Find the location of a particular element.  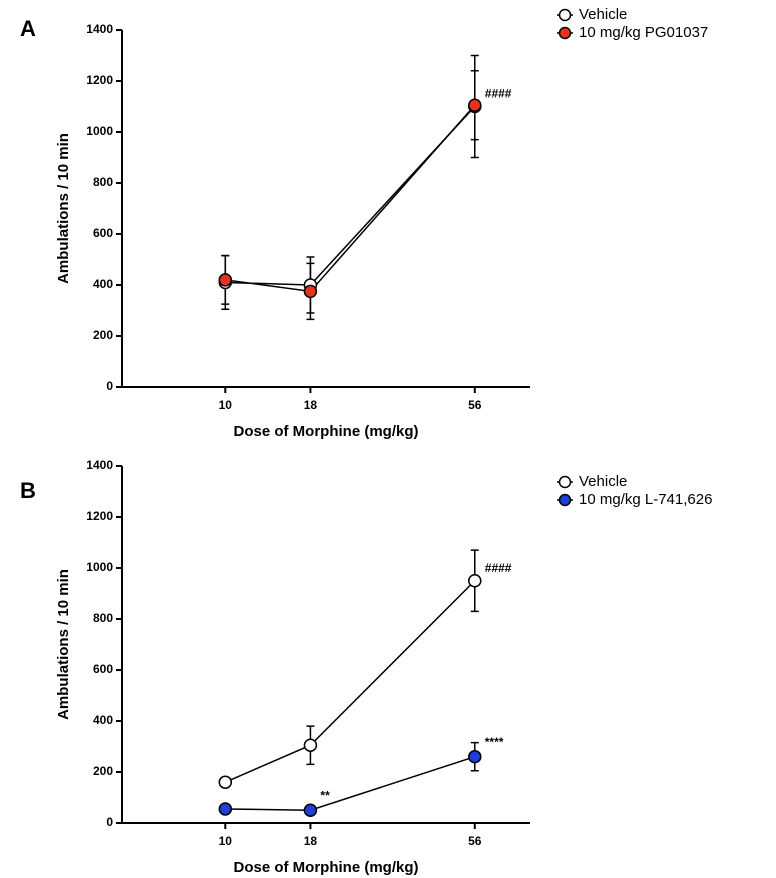

panel-label: A is located at coordinates (28, 28).